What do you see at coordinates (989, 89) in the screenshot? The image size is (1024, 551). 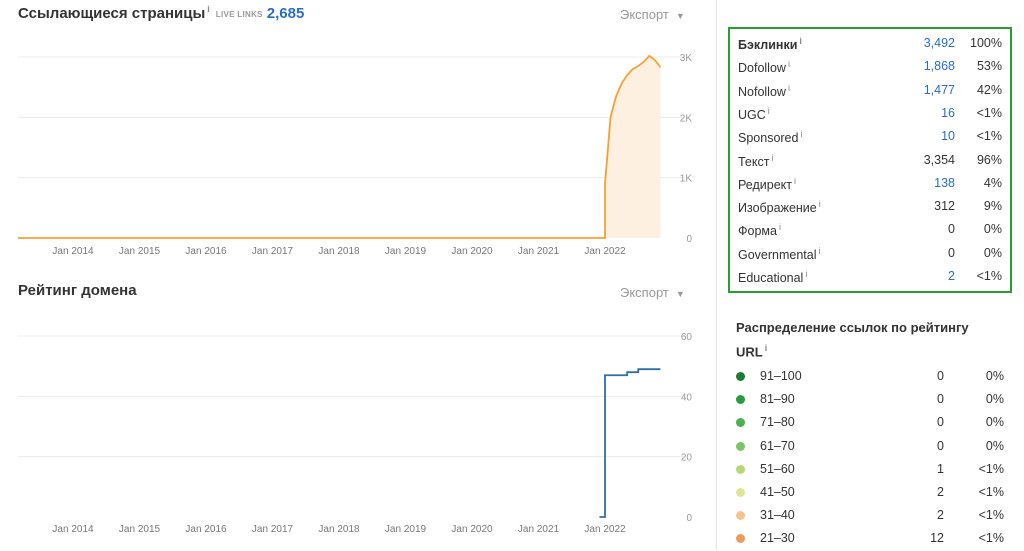 I see `stats-percent: 42%` at bounding box center [989, 89].